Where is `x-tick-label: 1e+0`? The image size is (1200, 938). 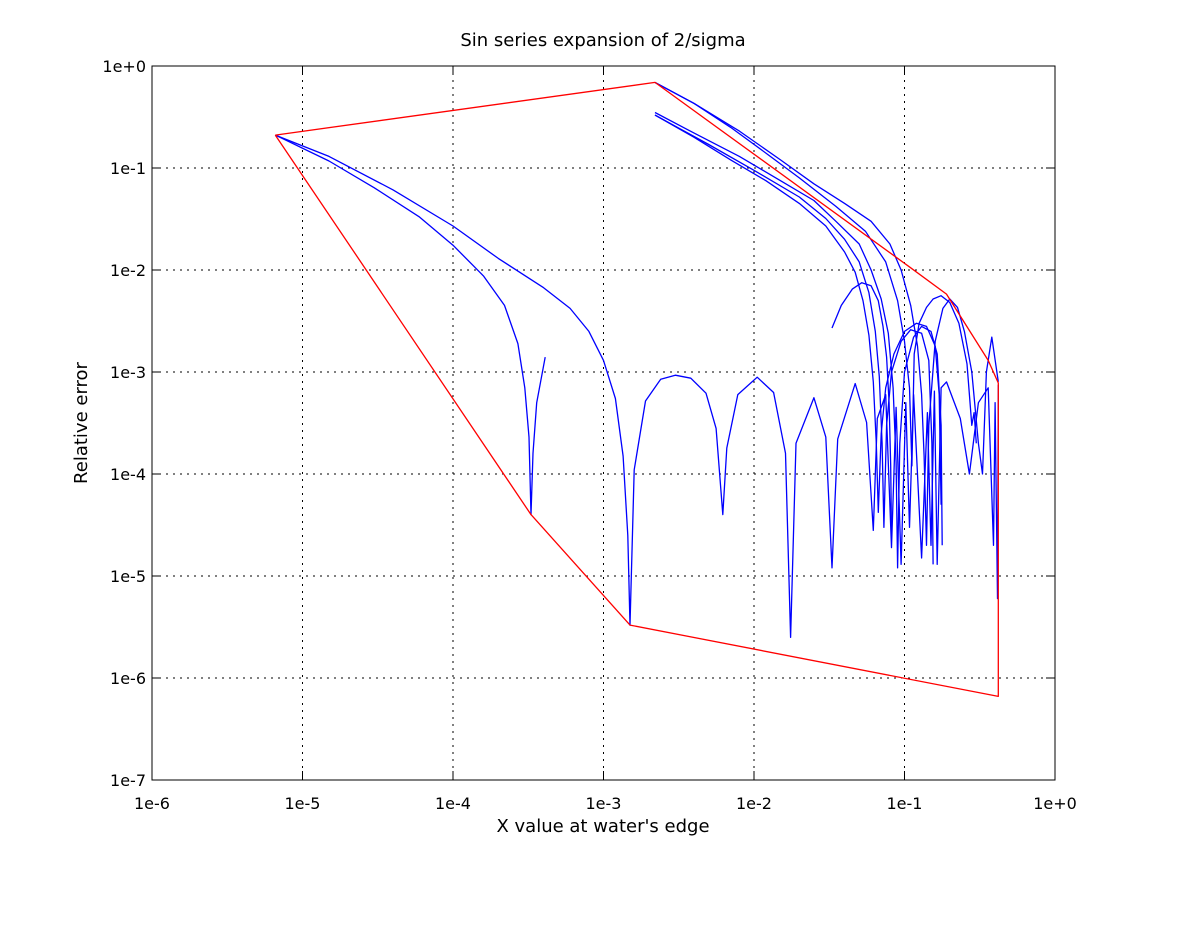
x-tick-label: 1e+0 is located at coordinates (1055, 803).